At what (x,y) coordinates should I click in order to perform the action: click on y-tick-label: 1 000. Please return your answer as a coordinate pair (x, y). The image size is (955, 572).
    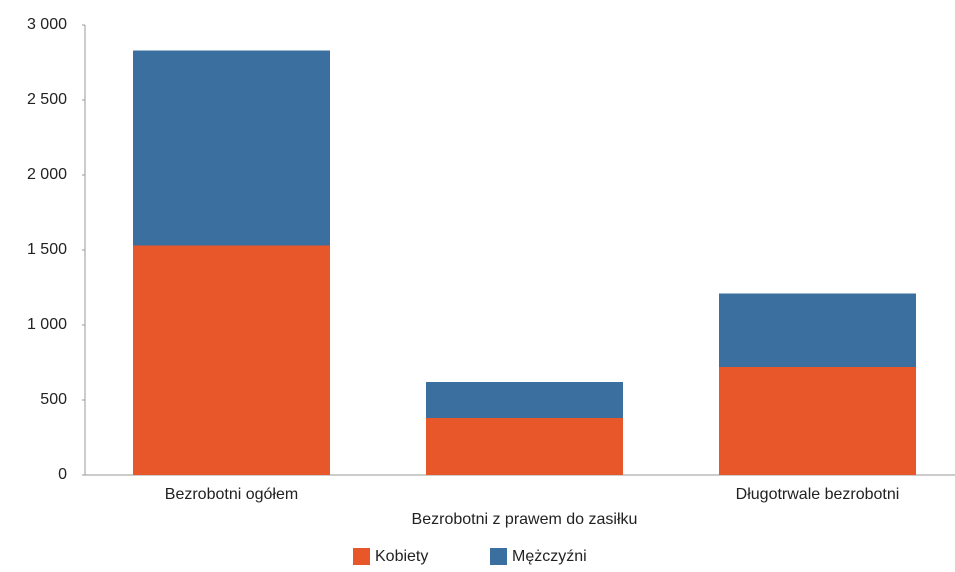
    Looking at the image, I should click on (47, 324).